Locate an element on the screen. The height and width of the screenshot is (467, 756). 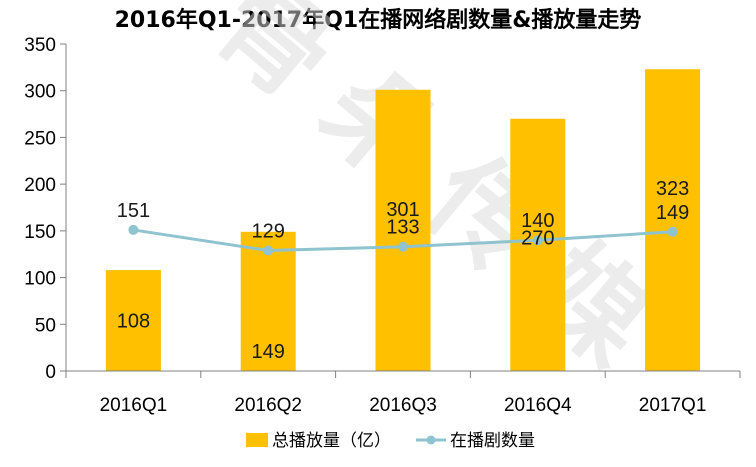
bar-value-label: 301 is located at coordinates (402, 210).